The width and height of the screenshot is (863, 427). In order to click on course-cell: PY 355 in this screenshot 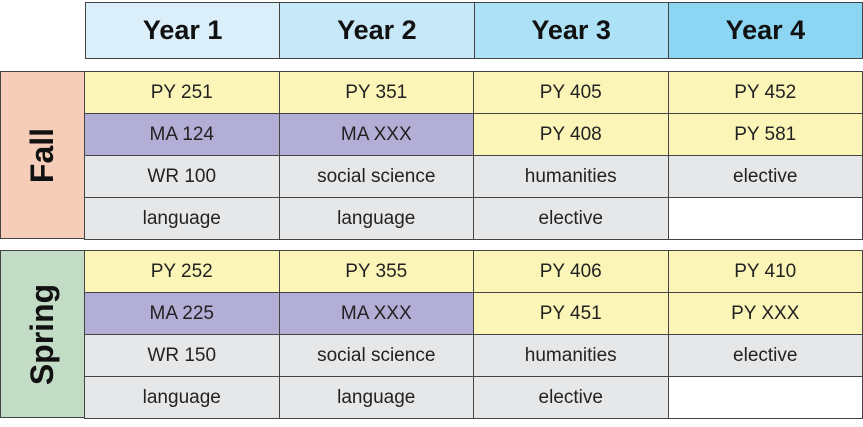, I will do `click(376, 271)`.